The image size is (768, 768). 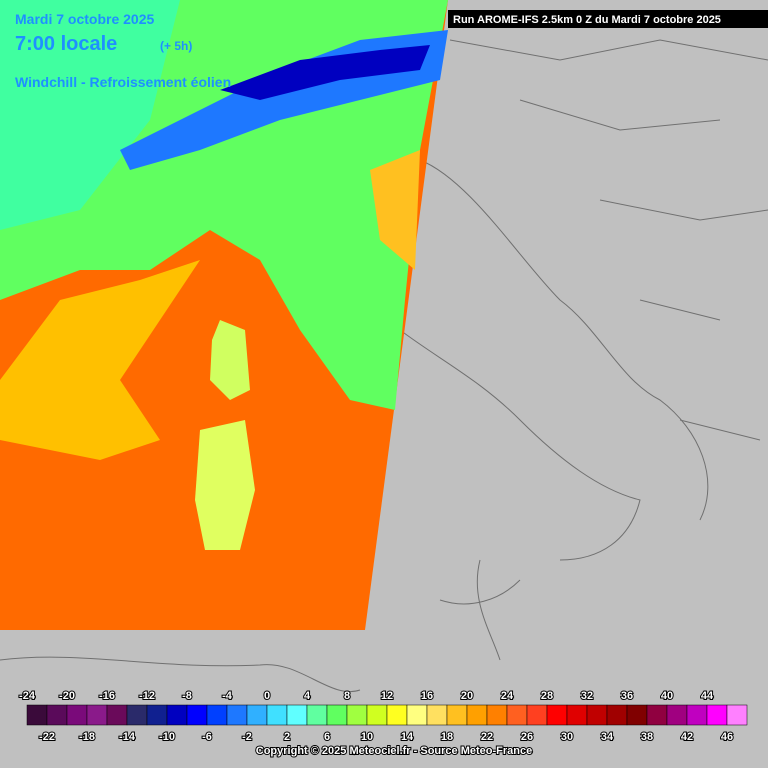 What do you see at coordinates (84, 19) in the screenshot?
I see `date: Mardi 7 octobre 2025` at bounding box center [84, 19].